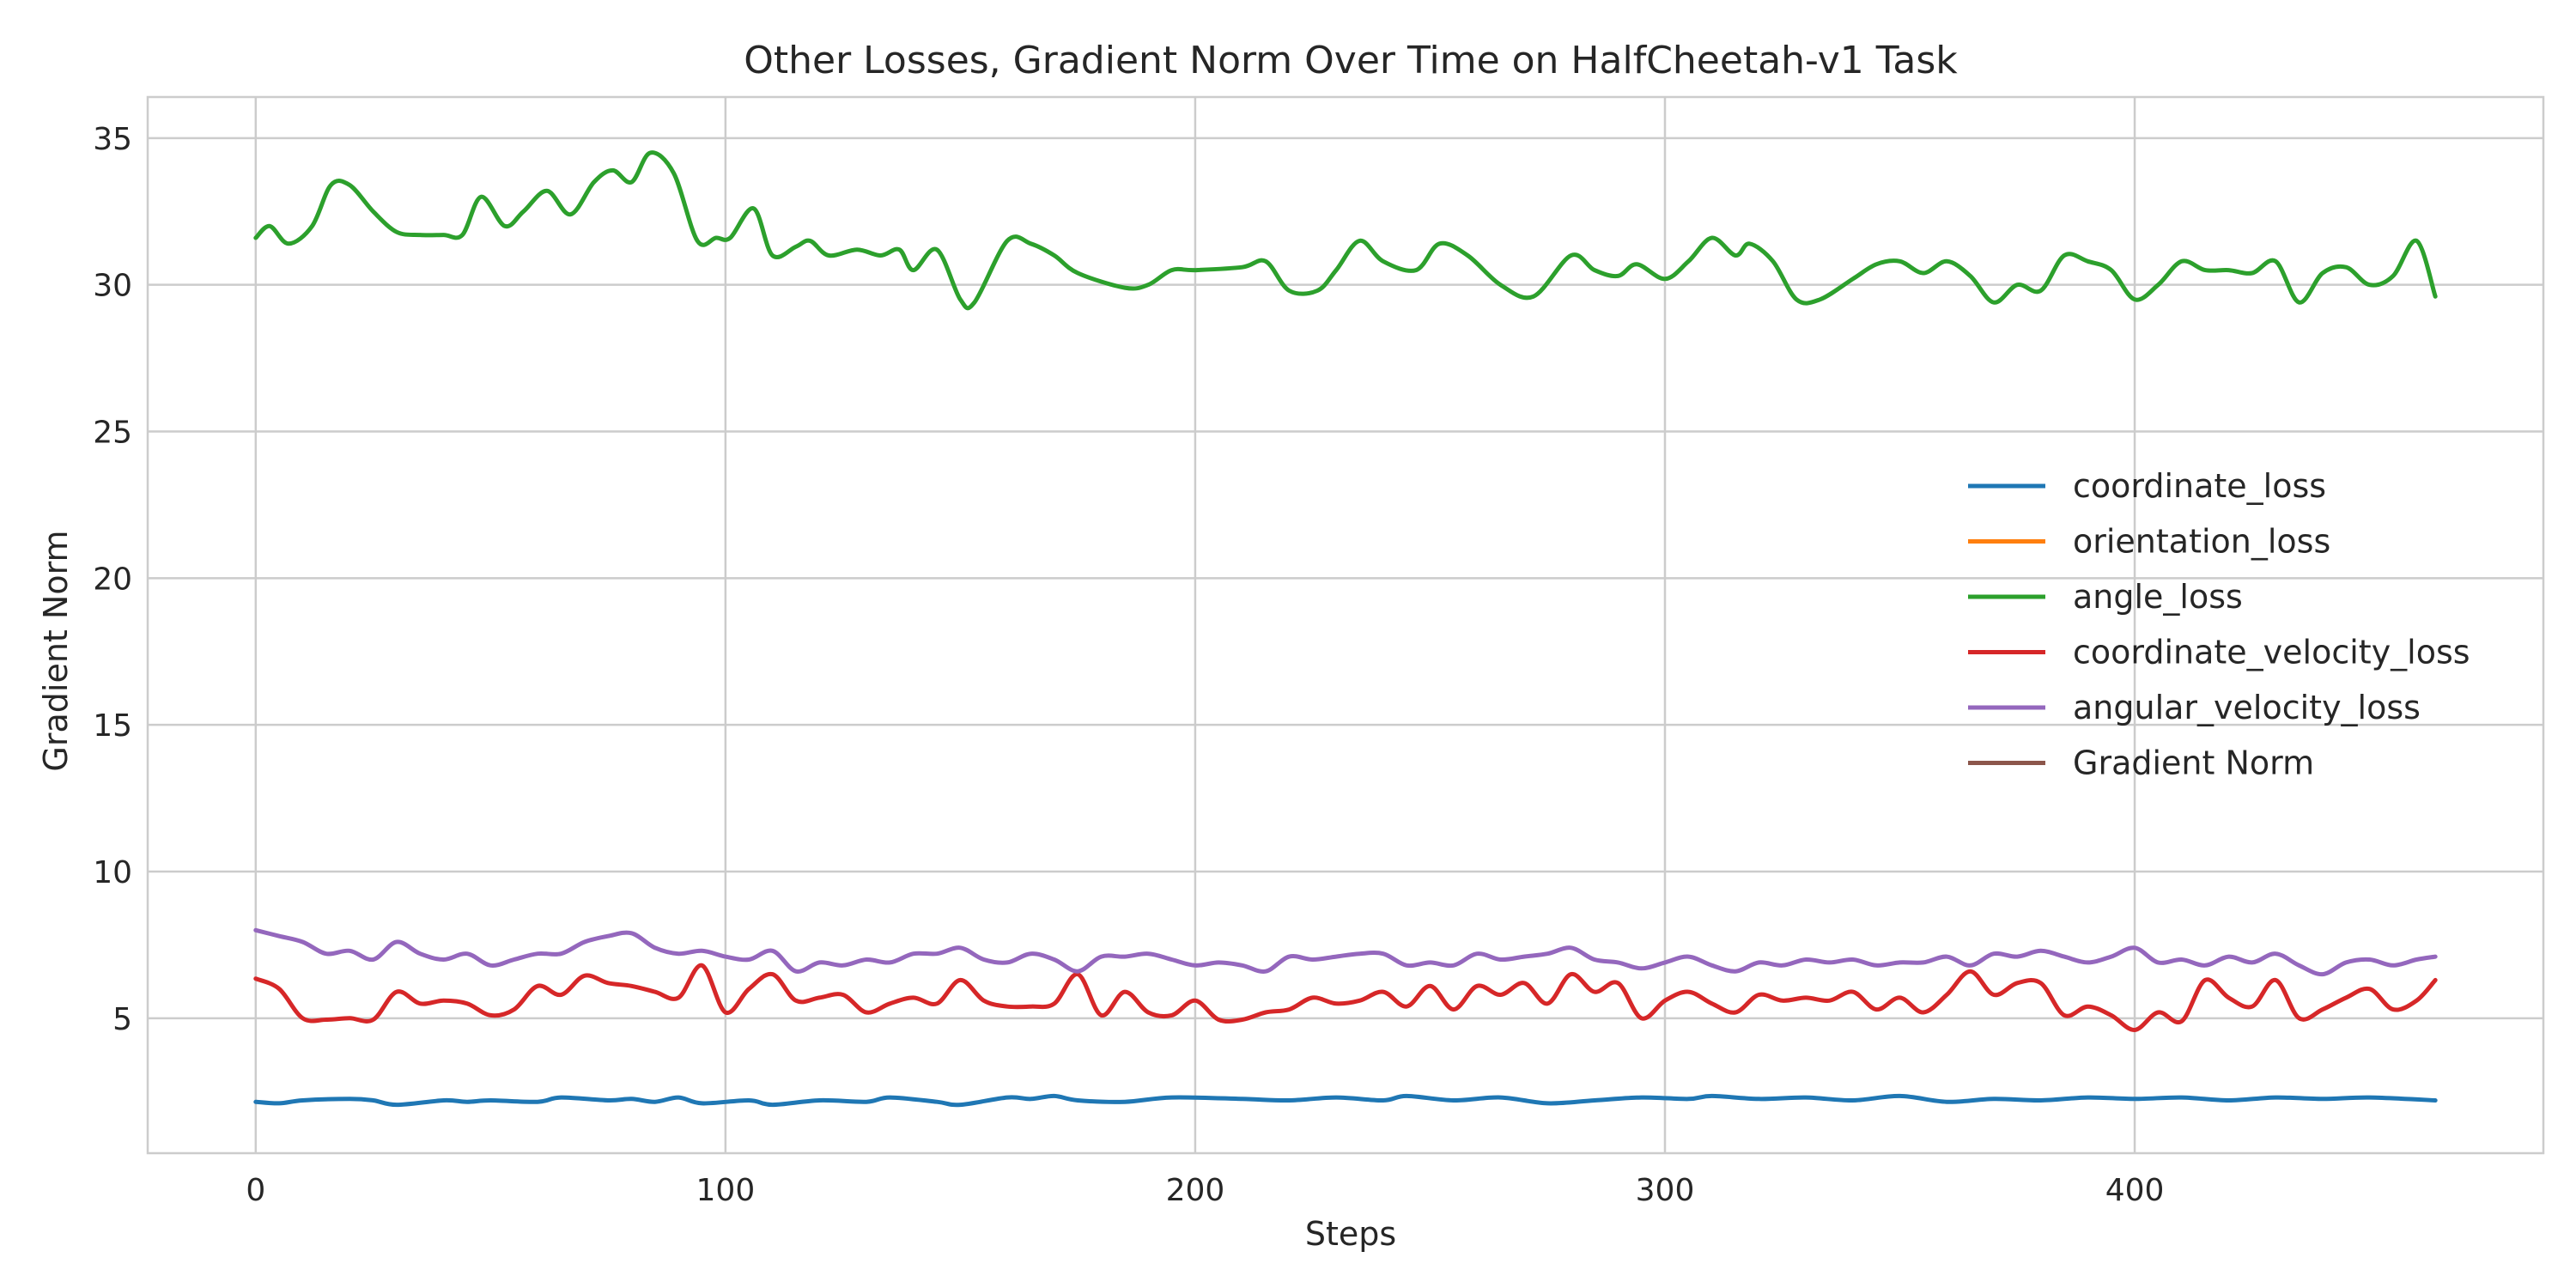 The image size is (2576, 1288). I want to click on x-axis-label: Steps, so click(1350, 1234).